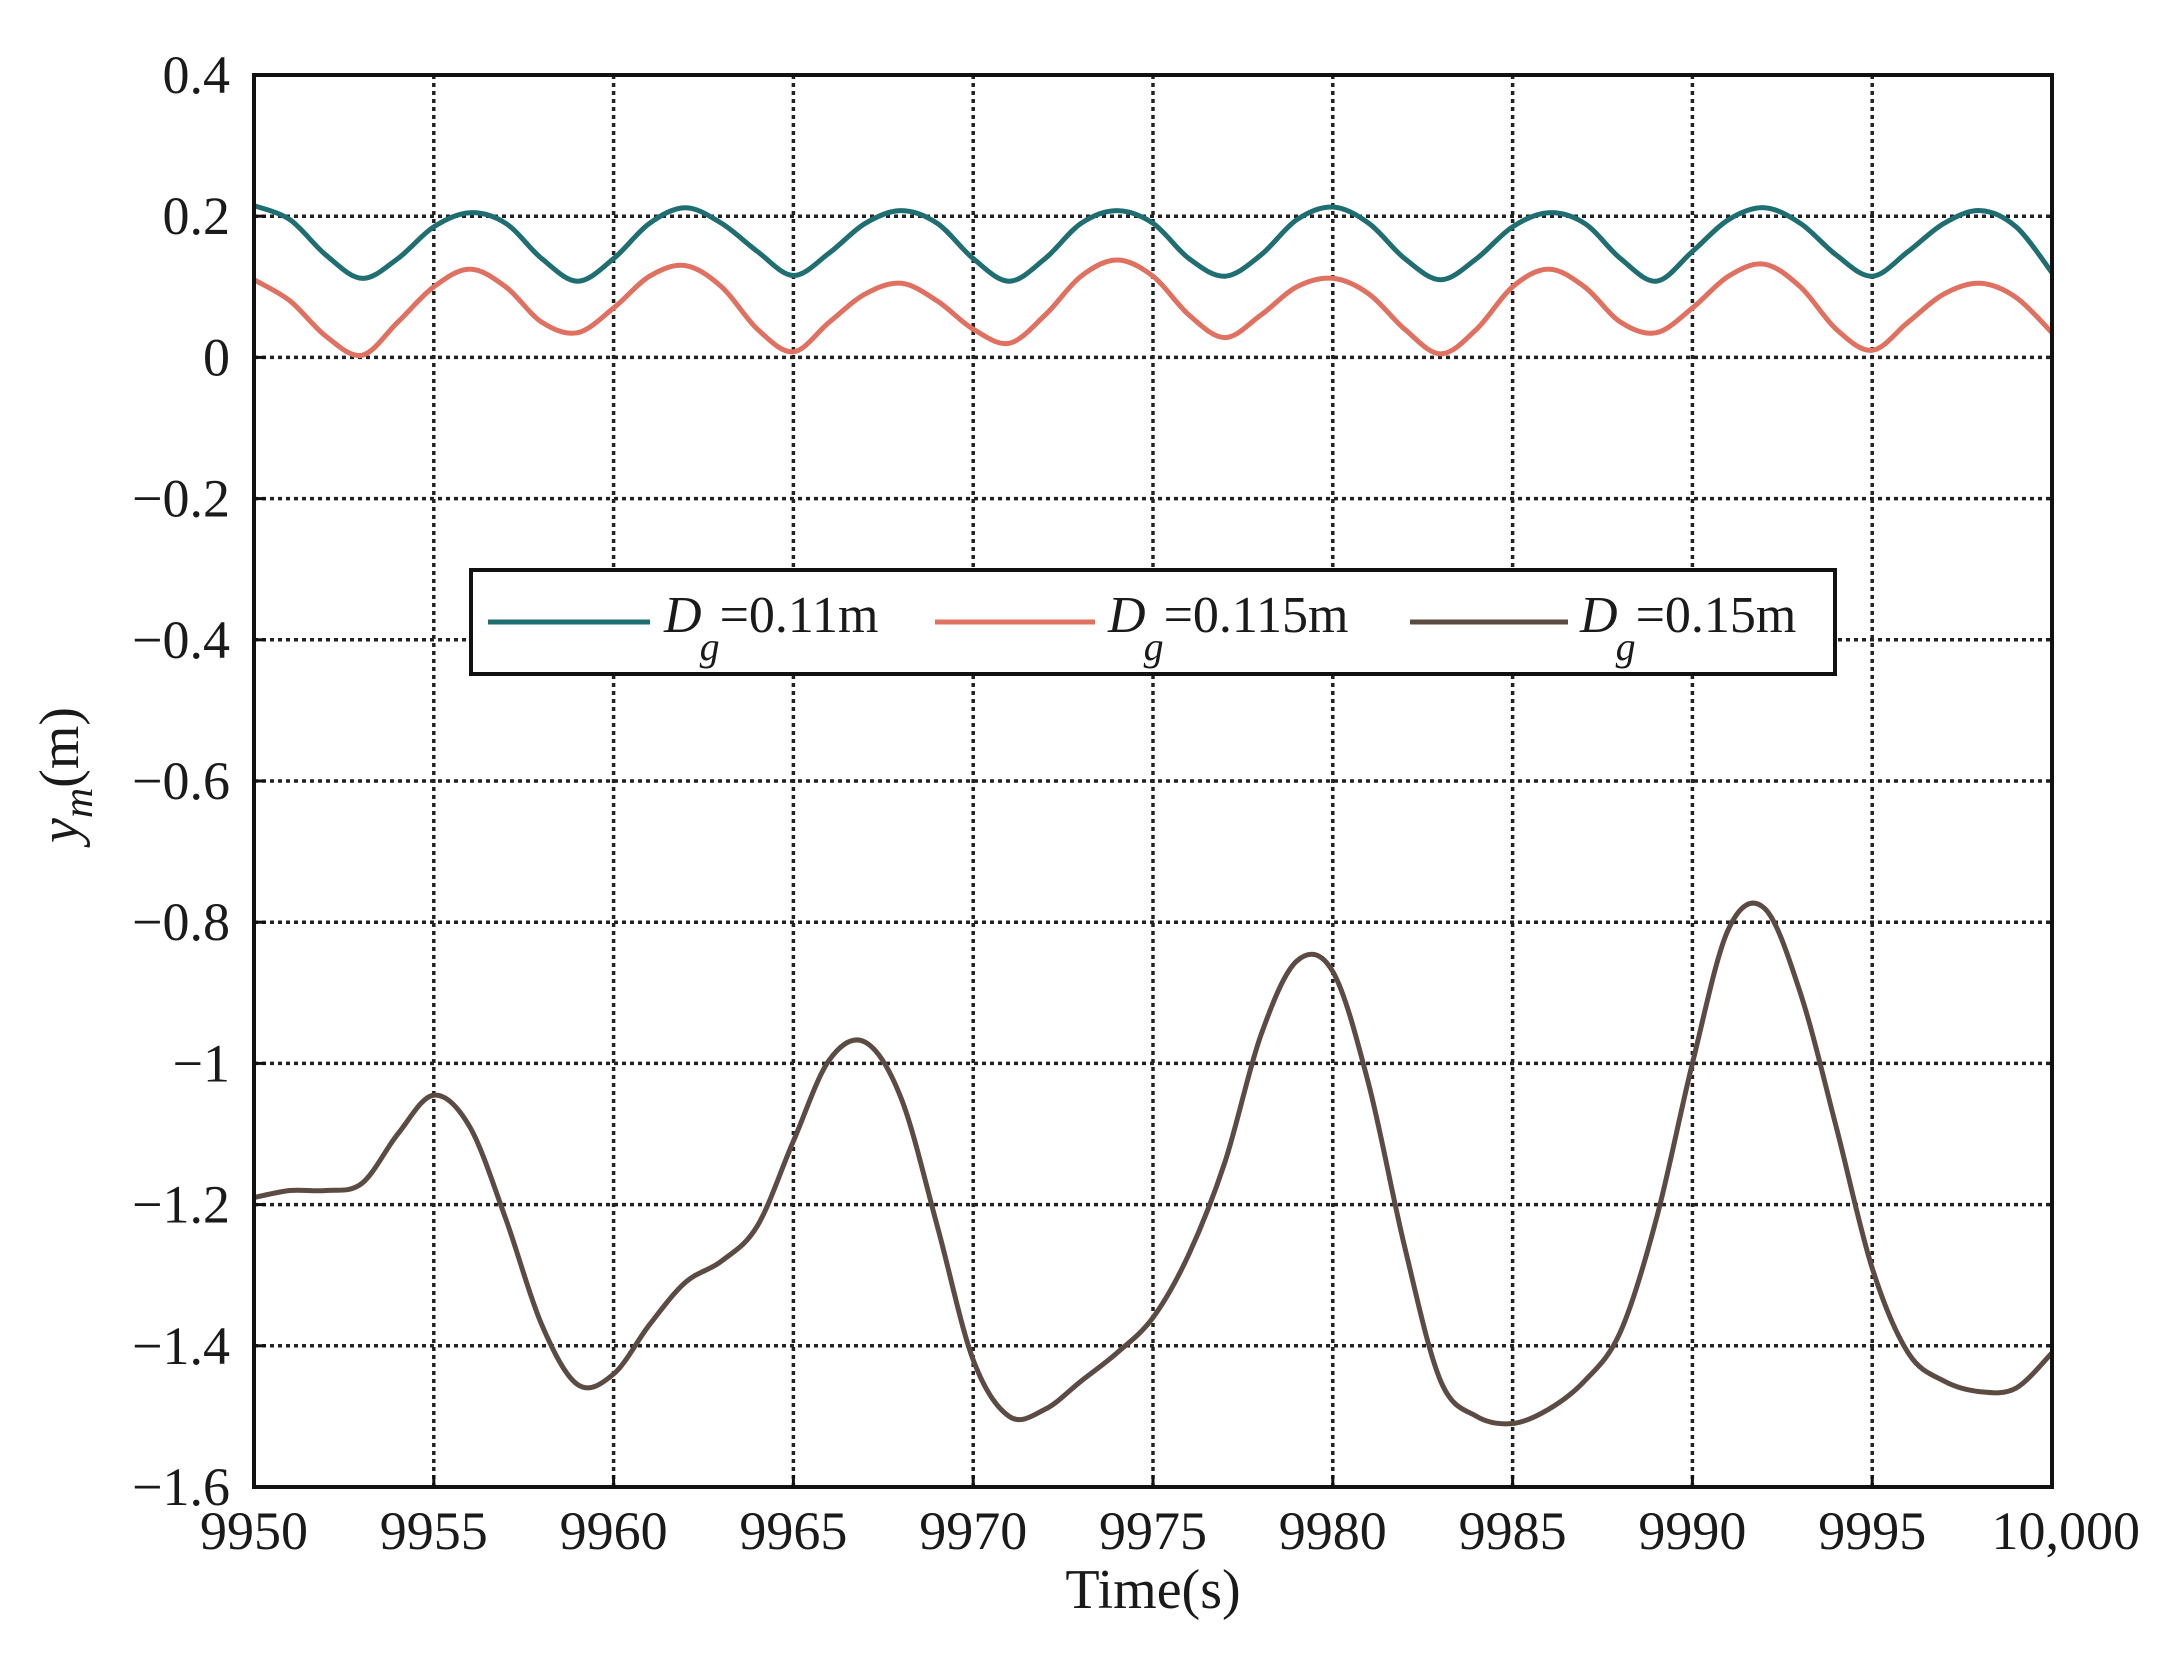 The height and width of the screenshot is (1678, 2160). What do you see at coordinates (181, 1487) in the screenshot?
I see `y-tick-label: −1.6` at bounding box center [181, 1487].